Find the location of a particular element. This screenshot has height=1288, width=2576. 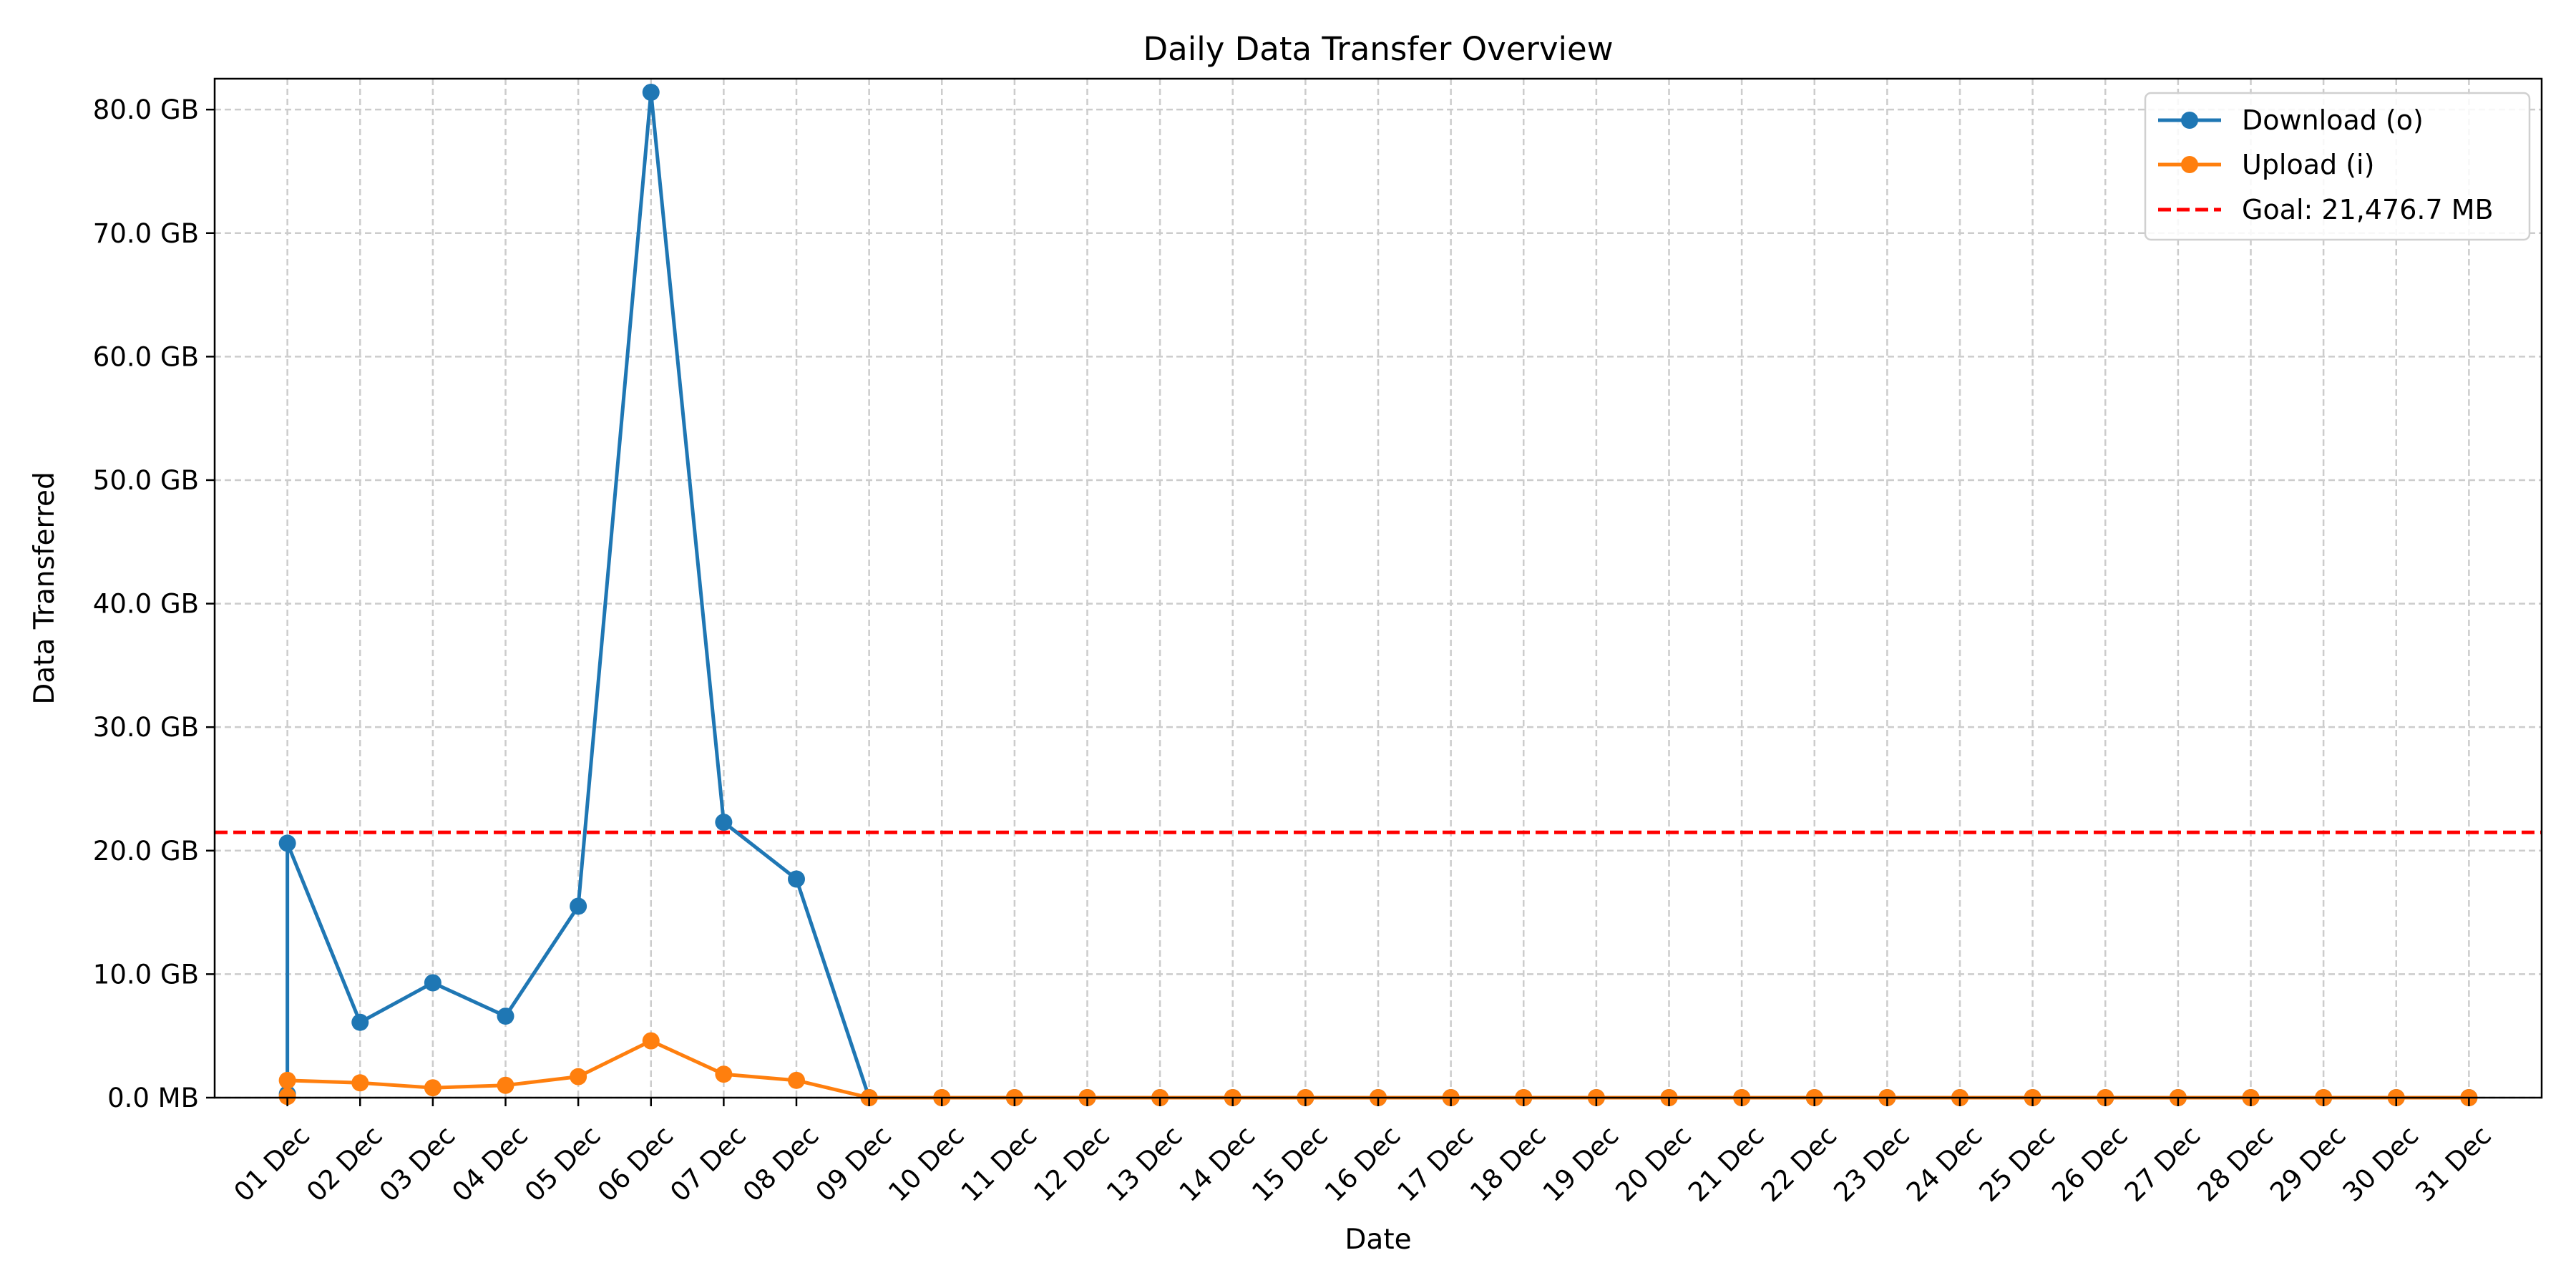

y-tick-label: 60.0 GB is located at coordinates (146, 356).